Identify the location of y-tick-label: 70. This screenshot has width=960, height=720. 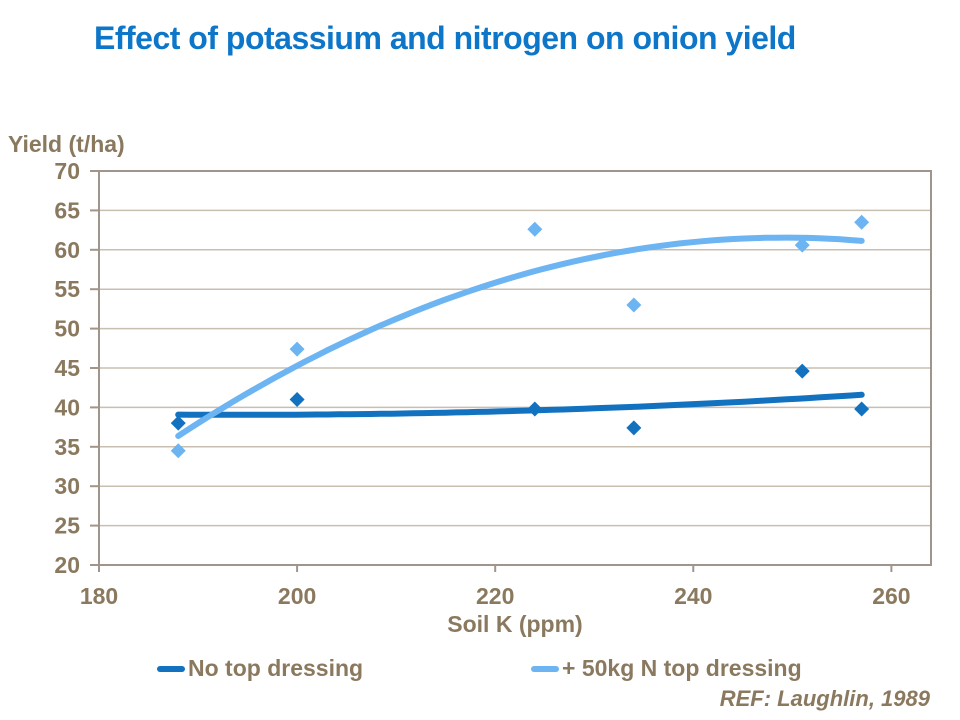
(67, 171).